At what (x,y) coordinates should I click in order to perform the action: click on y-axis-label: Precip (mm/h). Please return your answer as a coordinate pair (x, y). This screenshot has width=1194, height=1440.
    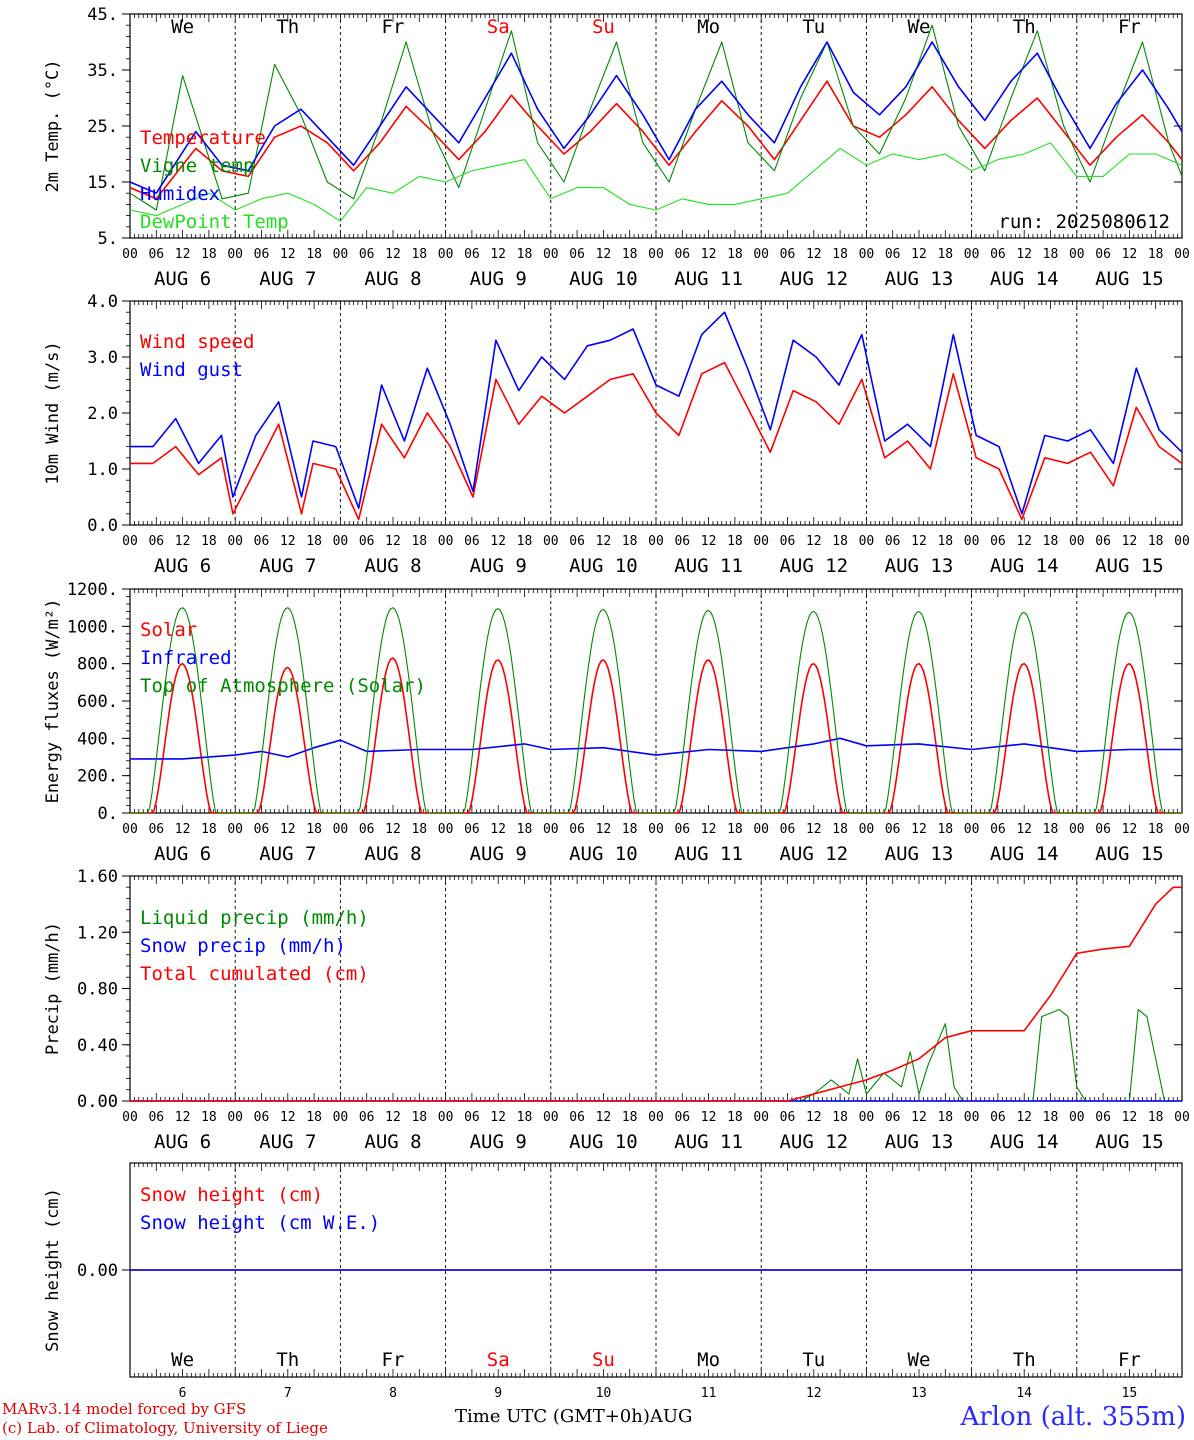
    Looking at the image, I should click on (53, 988).